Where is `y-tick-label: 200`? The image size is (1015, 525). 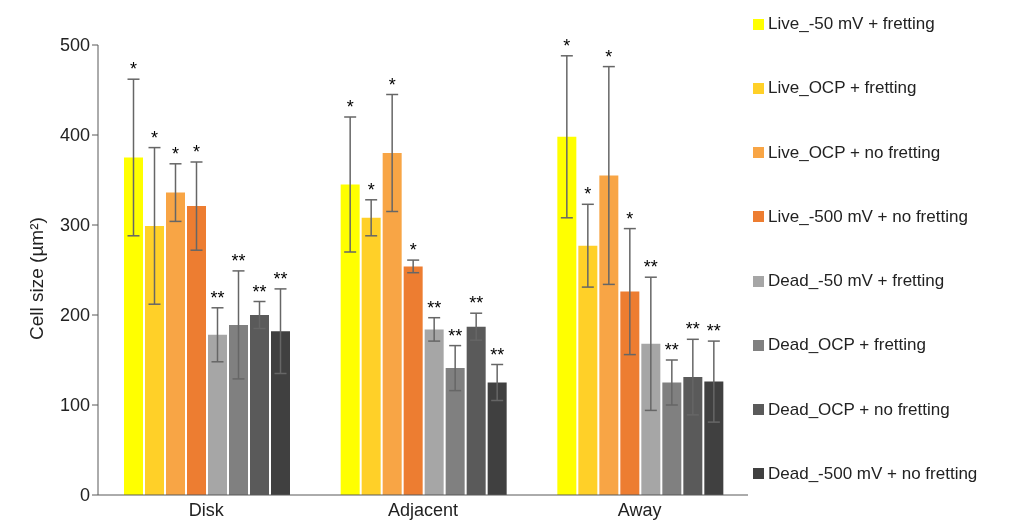
y-tick-label: 200 is located at coordinates (74, 315).